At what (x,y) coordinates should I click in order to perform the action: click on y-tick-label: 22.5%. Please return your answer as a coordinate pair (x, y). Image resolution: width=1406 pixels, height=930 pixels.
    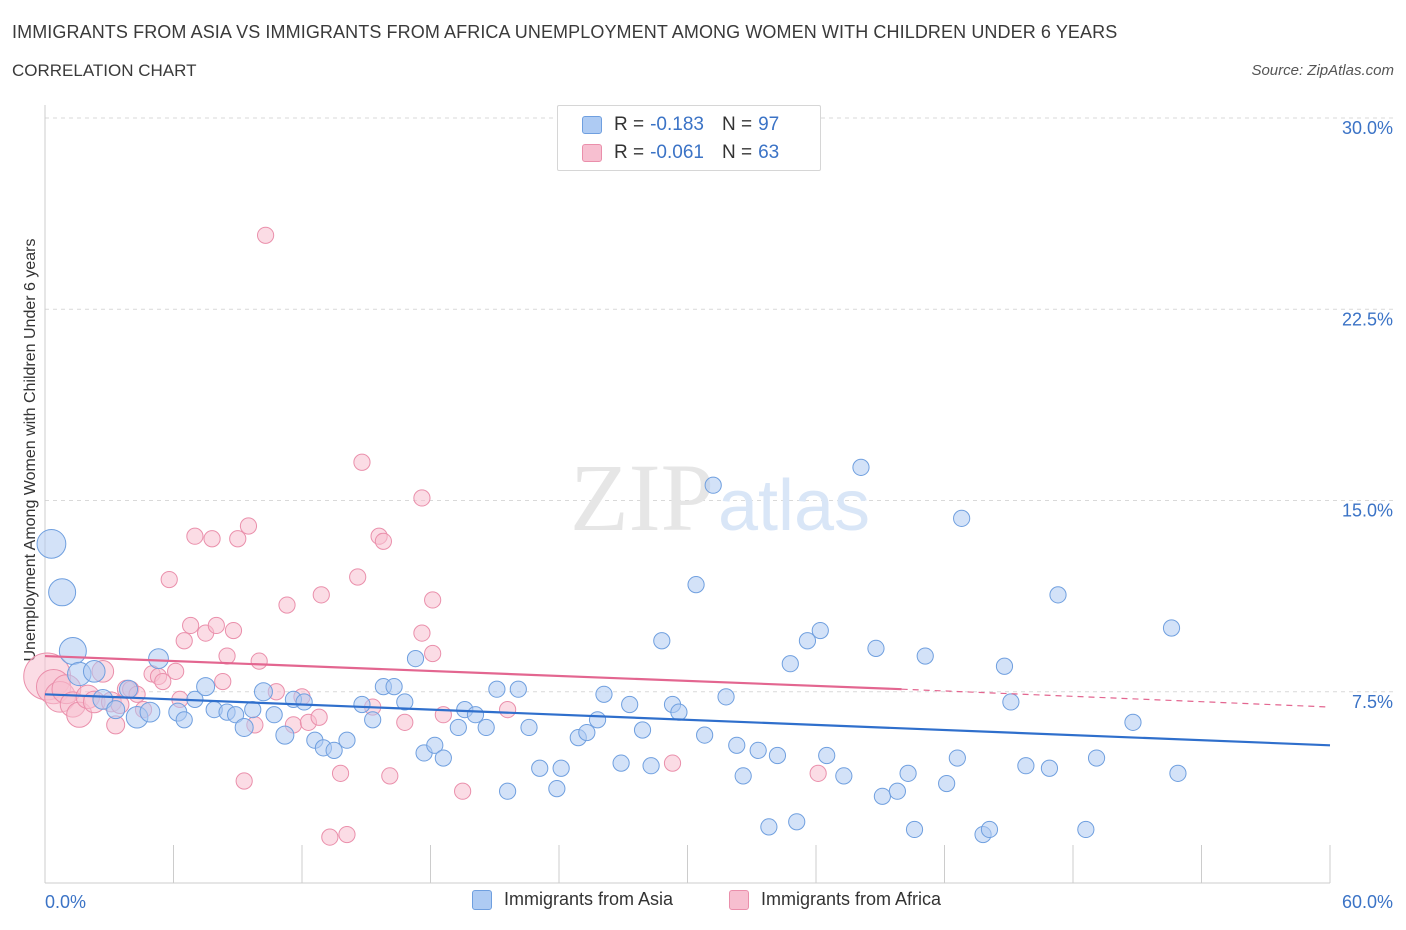
    Looking at the image, I should click on (1367, 319).